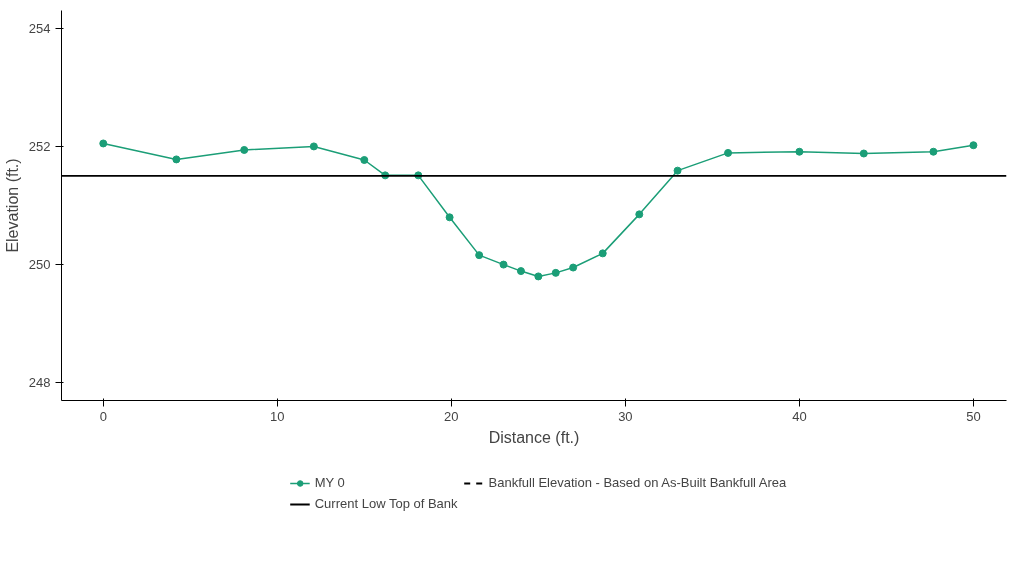 This screenshot has height=571, width=1023. I want to click on x-tick-label: 30, so click(625, 416).